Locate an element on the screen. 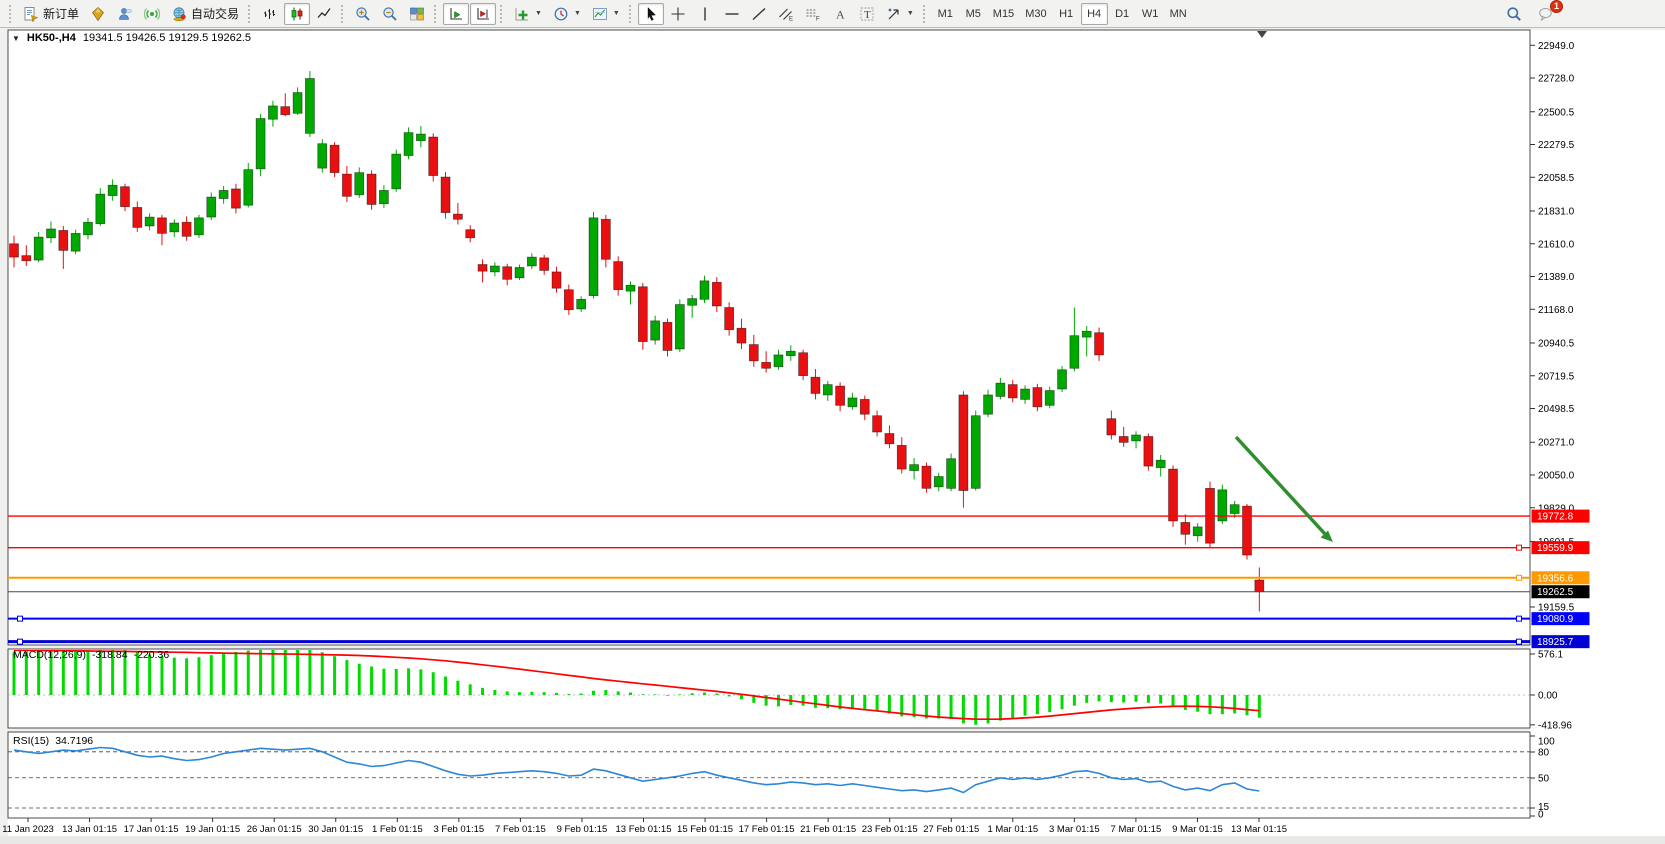  vertical-line-button is located at coordinates (705, 14).